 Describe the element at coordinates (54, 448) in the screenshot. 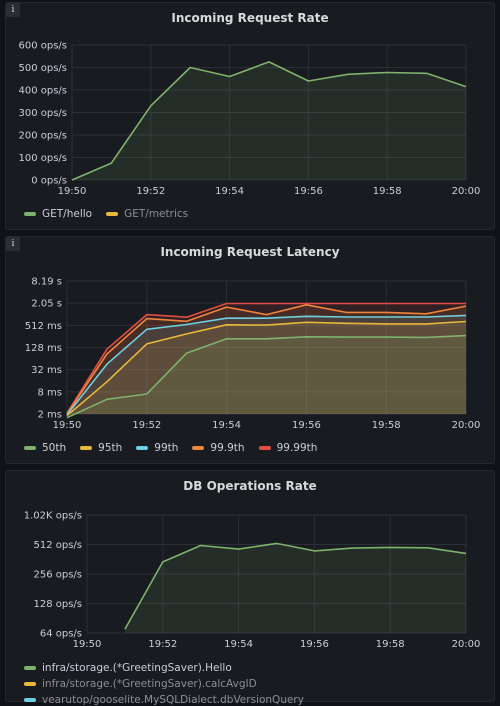

I see `legend-label: 50th` at that location.